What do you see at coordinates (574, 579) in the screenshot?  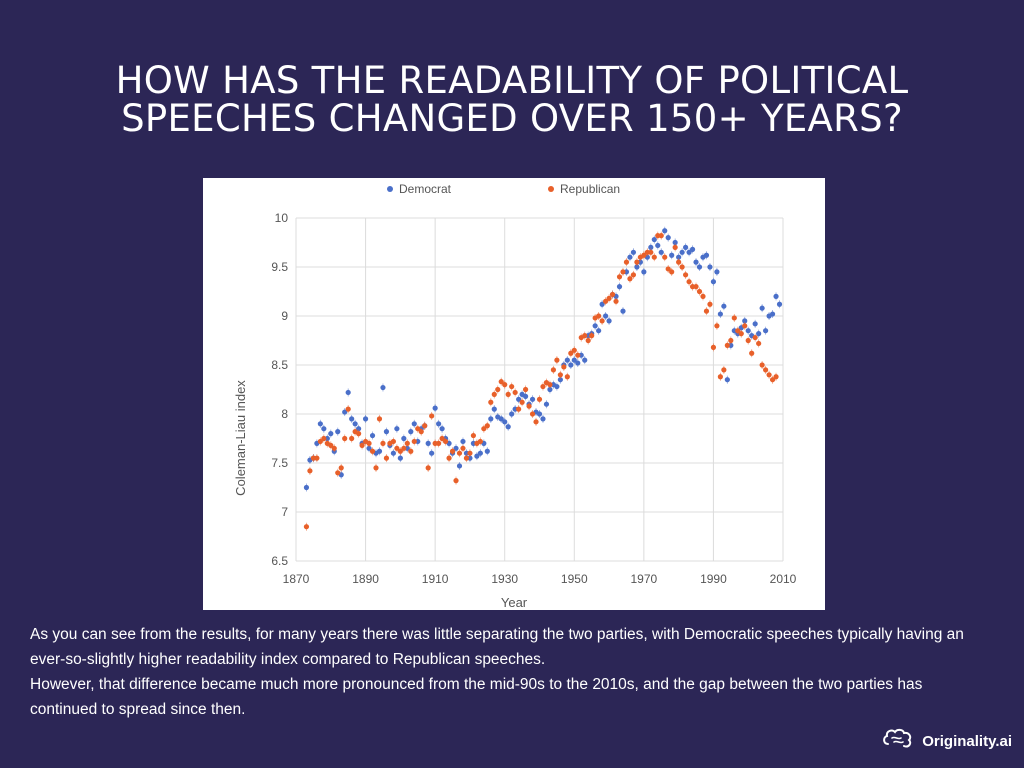 I see `x-tick-label: 1950` at bounding box center [574, 579].